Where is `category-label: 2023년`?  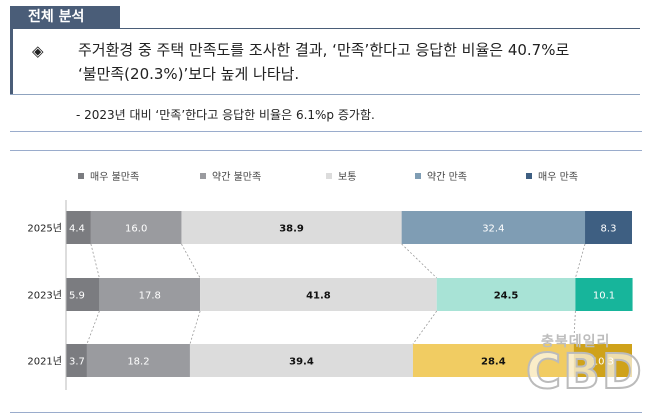 category-label: 2023년 is located at coordinates (44, 296).